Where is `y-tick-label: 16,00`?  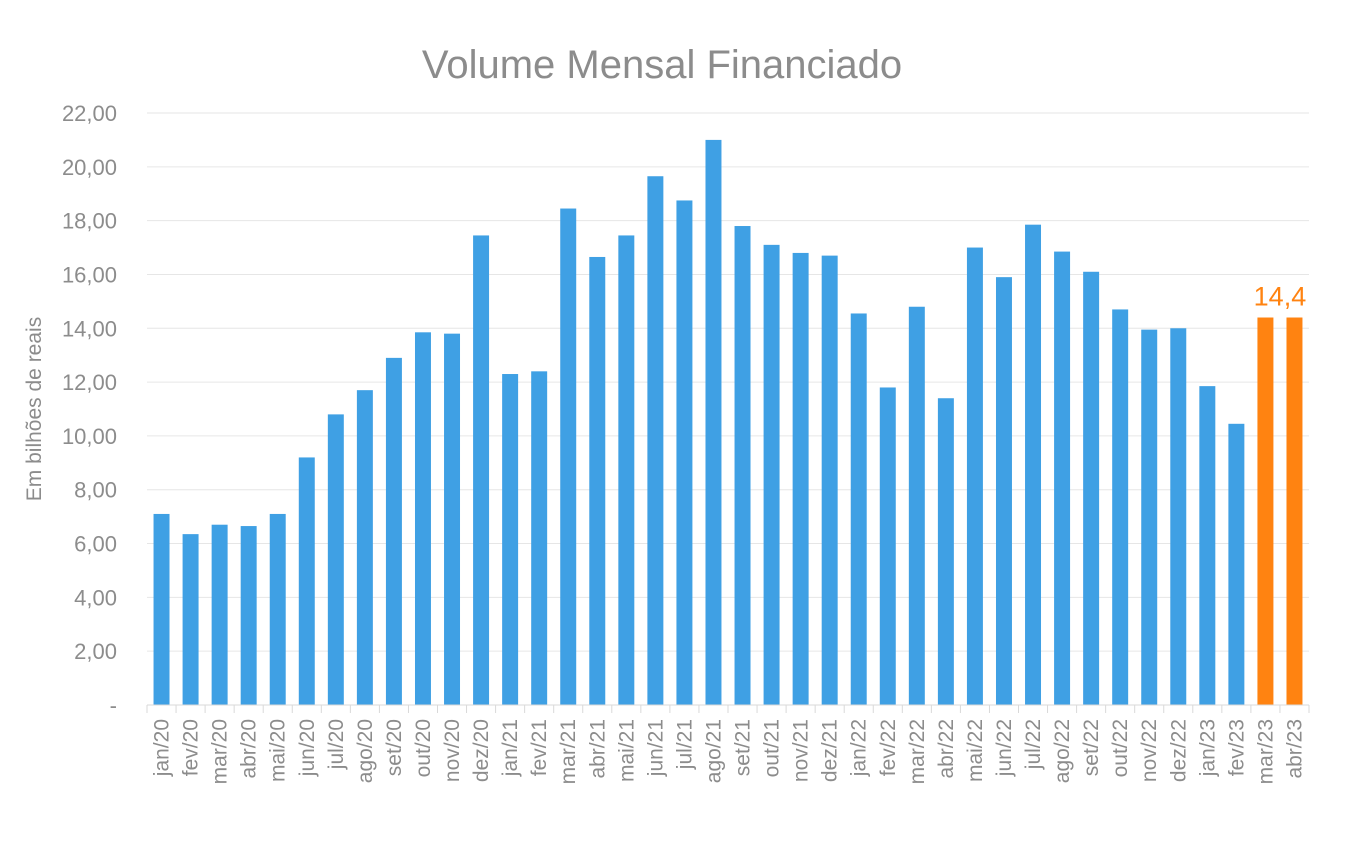 y-tick-label: 16,00 is located at coordinates (89, 274).